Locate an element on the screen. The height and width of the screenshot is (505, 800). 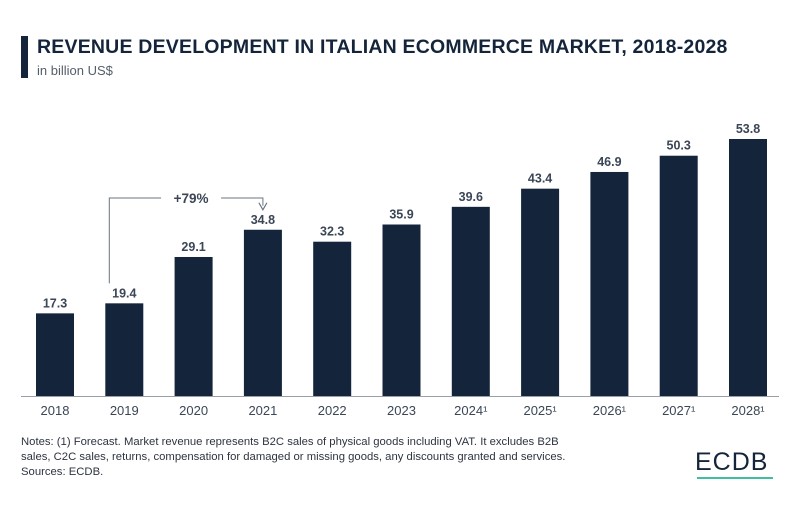
data-label: 46.9 is located at coordinates (609, 162).